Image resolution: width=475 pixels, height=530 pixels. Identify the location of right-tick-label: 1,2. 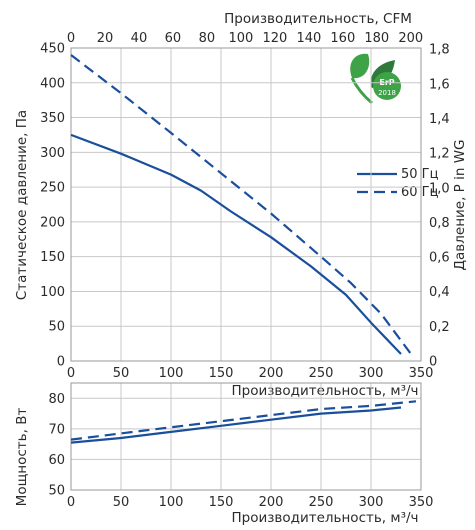
(439, 154).